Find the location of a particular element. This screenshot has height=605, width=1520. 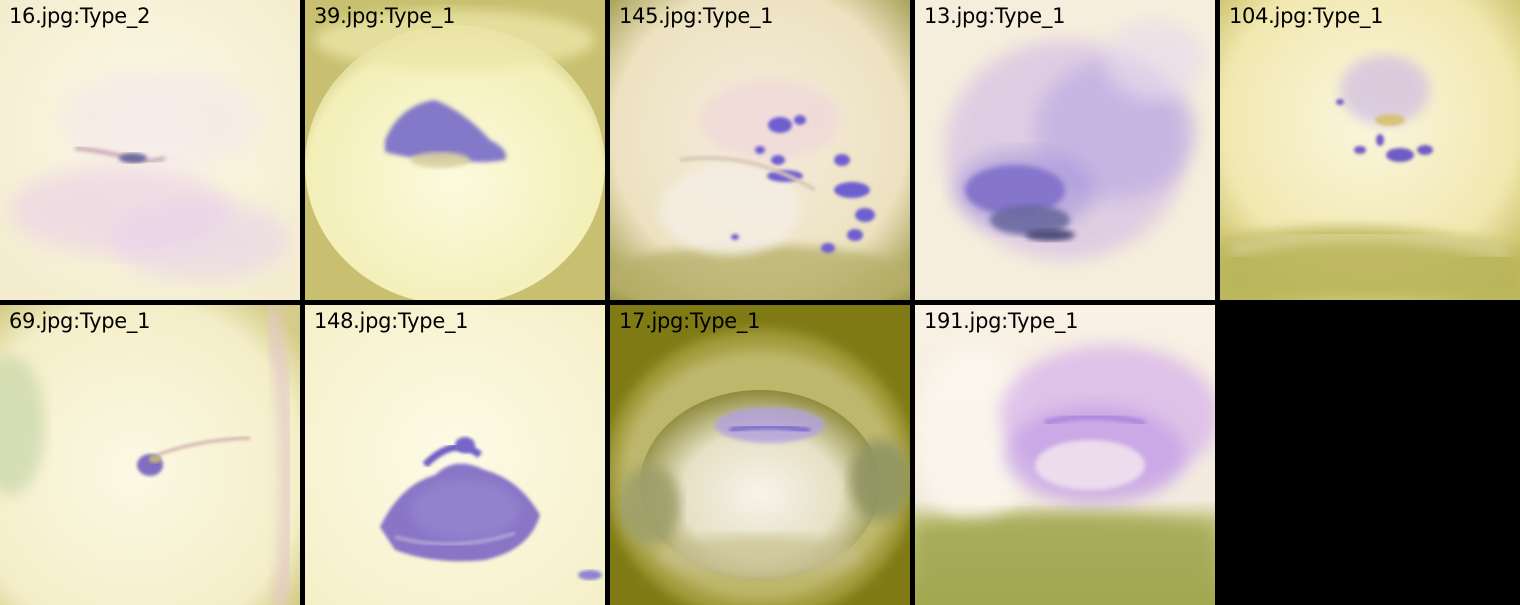

image-label: 148.jpg:Type_1 is located at coordinates (391, 321).